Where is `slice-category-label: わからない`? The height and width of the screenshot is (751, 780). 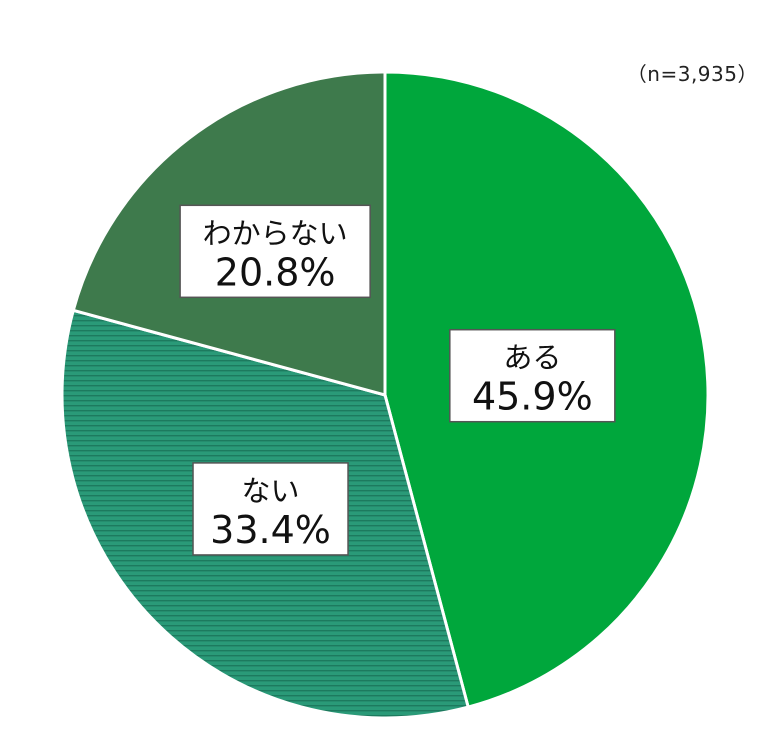
slice-category-label: わからない is located at coordinates (275, 233).